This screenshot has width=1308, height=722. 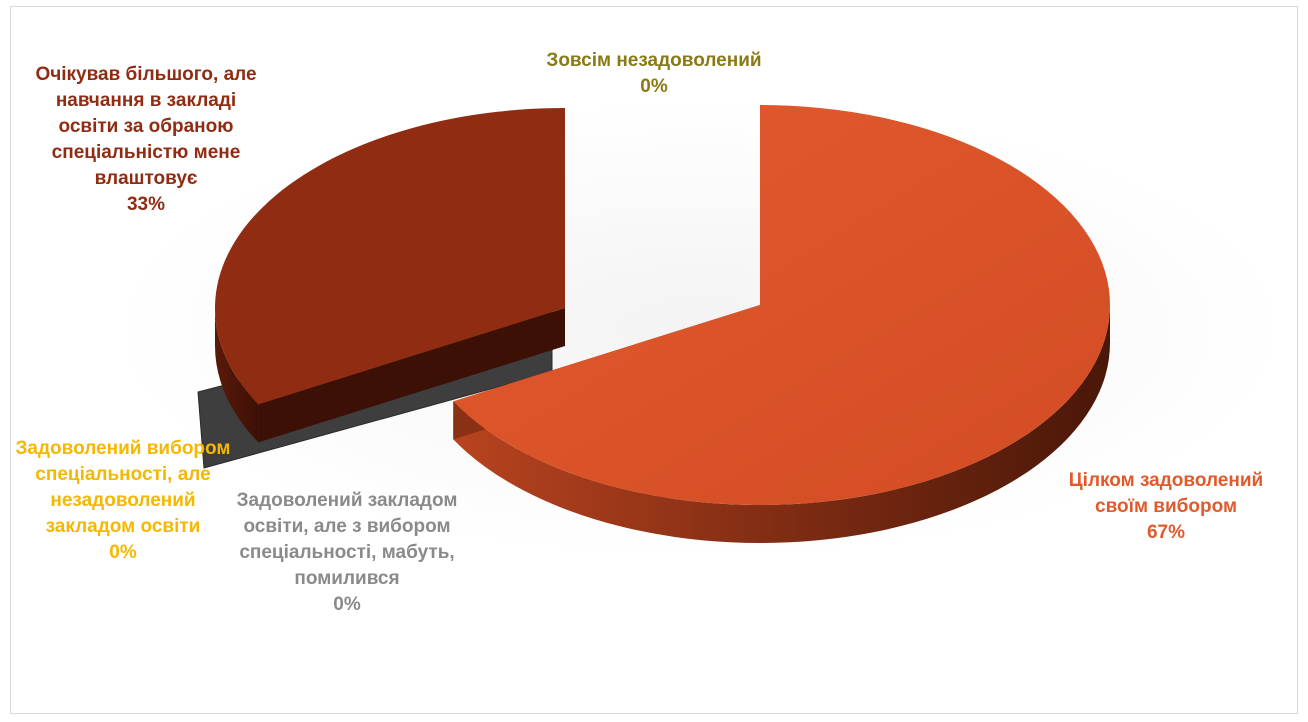 I want to click on slice-label-zero-top: Зовсім незадоволений 0%, so click(x=654, y=74).